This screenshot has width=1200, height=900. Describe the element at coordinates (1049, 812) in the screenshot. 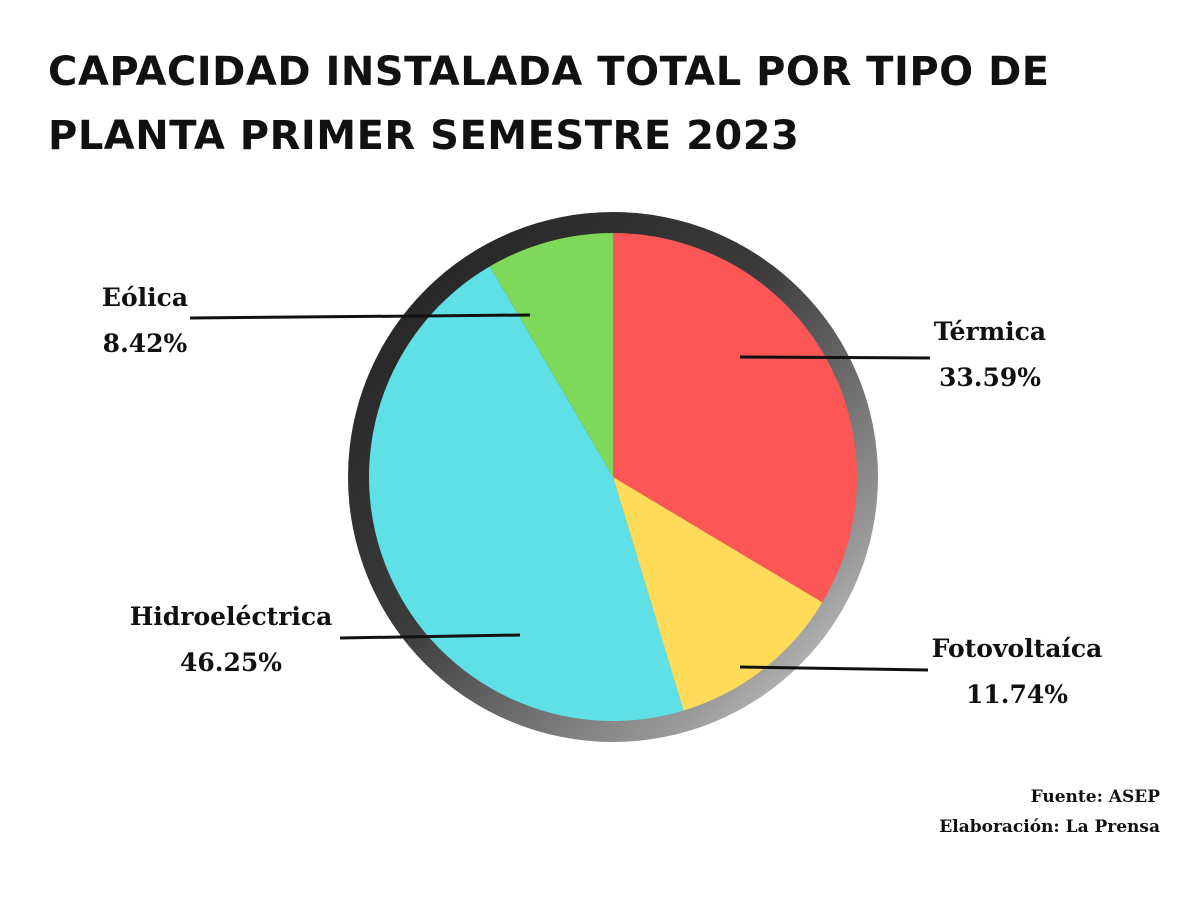

I see `source-notes: Fuente: ASEP Elaboración: La Prensa` at that location.